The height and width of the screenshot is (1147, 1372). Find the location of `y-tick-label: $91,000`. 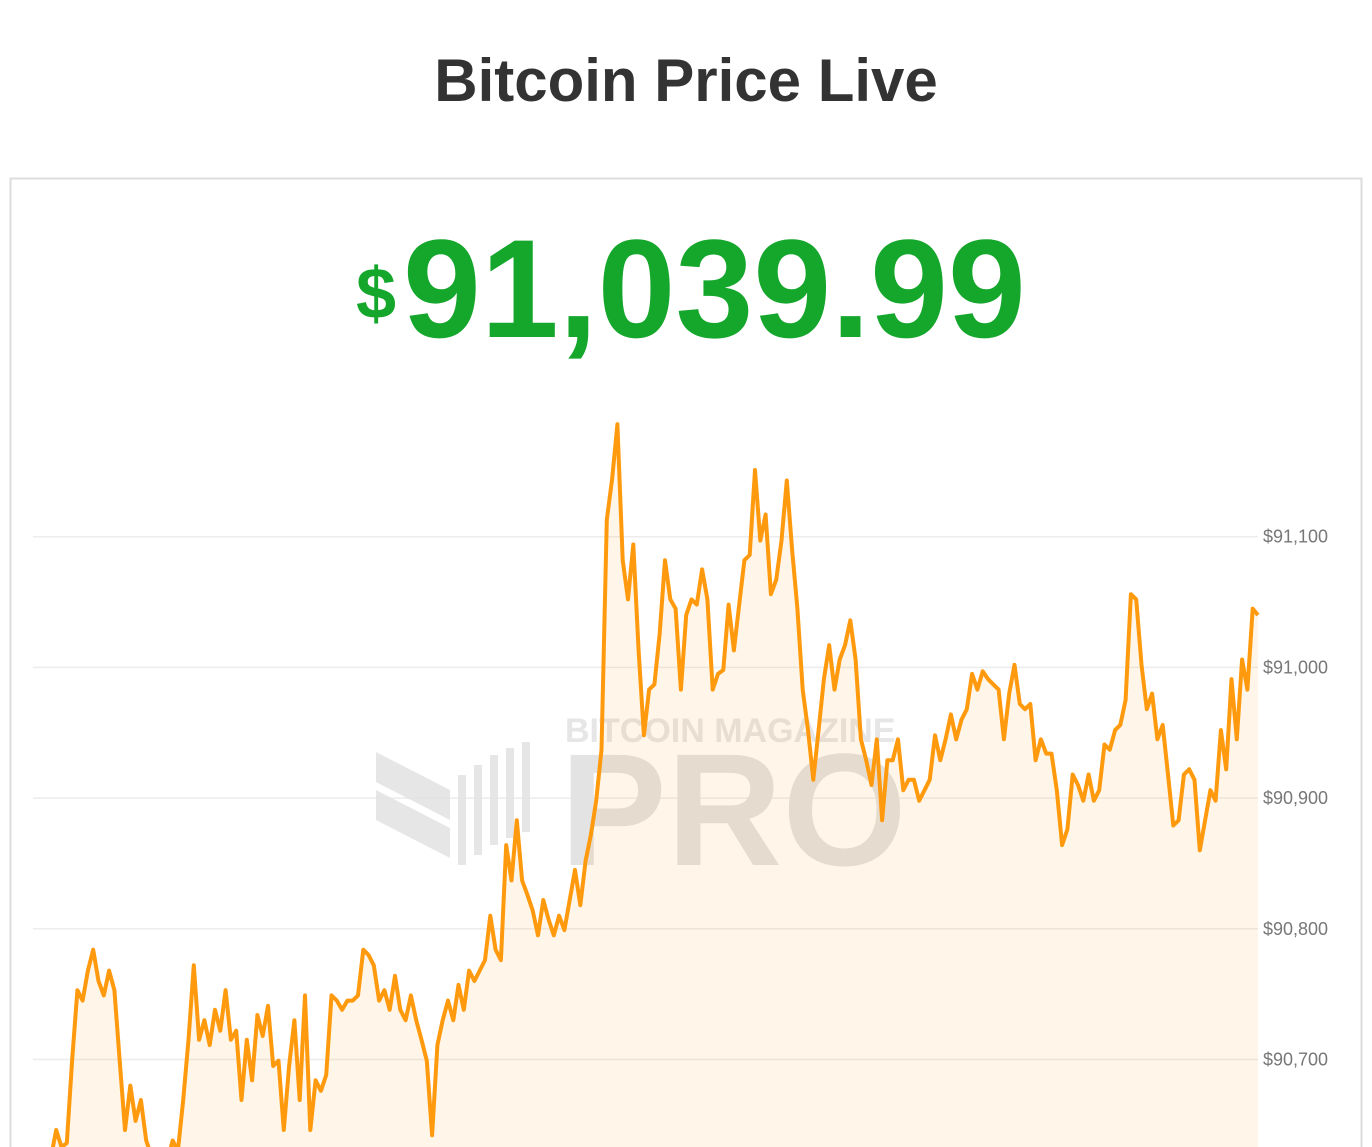

y-tick-label: $91,000 is located at coordinates (1295, 667).